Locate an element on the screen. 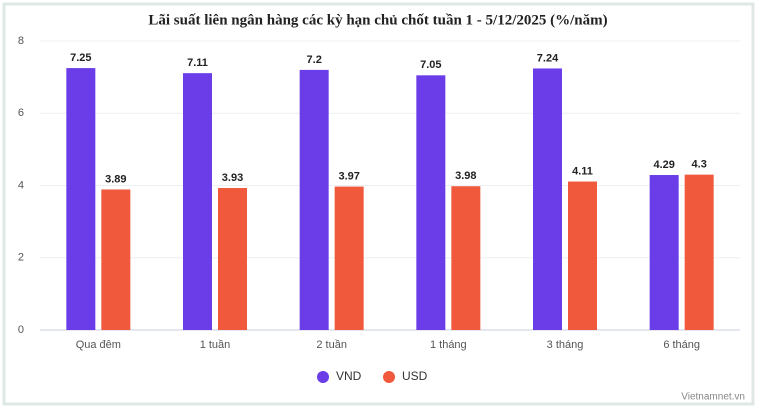 Image resolution: width=757 pixels, height=408 pixels. value-label: 4.3 is located at coordinates (699, 165).